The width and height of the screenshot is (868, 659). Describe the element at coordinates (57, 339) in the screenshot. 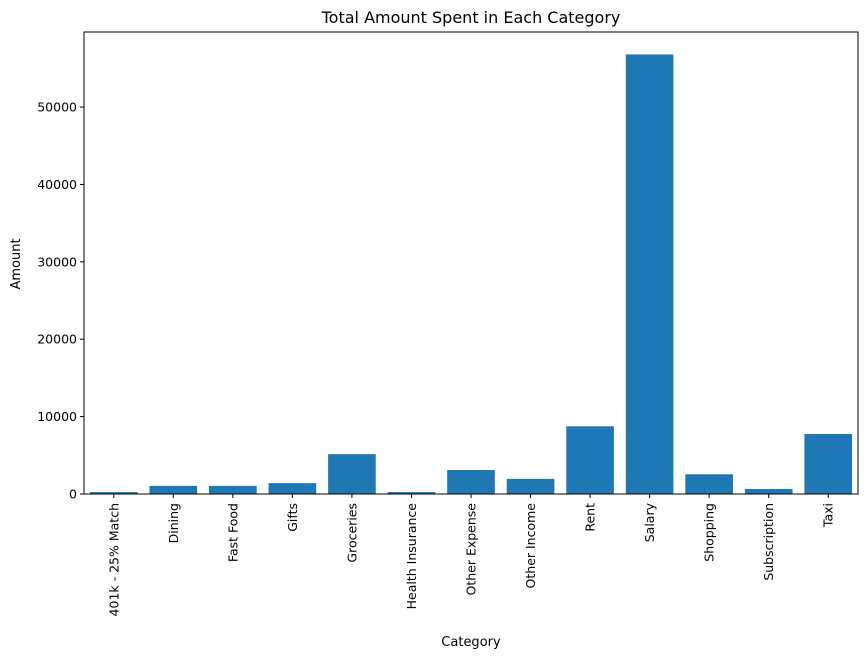

I see `y-tick-label: 20000` at that location.